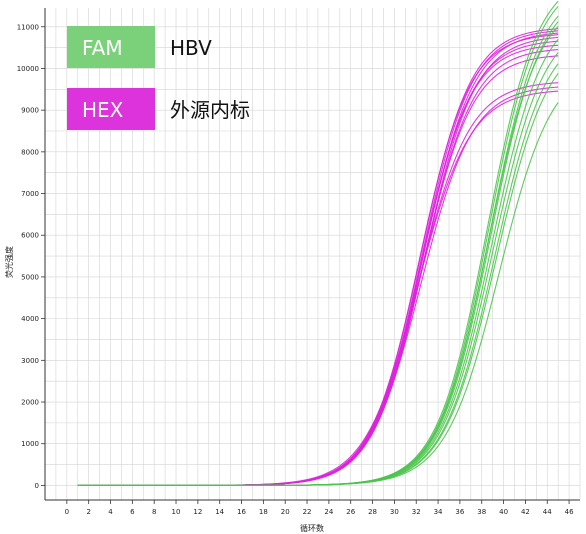  What do you see at coordinates (30, 403) in the screenshot?
I see `y-tick-label: 2000` at bounding box center [30, 403].